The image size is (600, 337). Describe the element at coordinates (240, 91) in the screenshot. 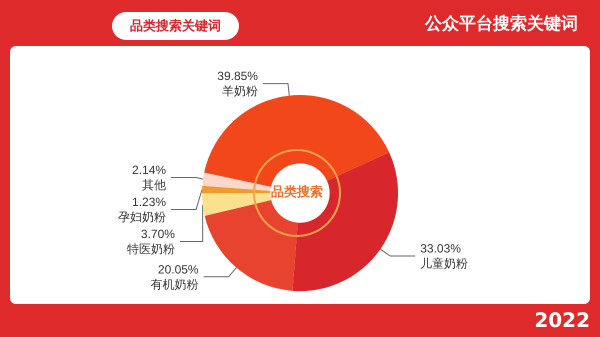

I see `slice-label: 羊奶粉` at that location.